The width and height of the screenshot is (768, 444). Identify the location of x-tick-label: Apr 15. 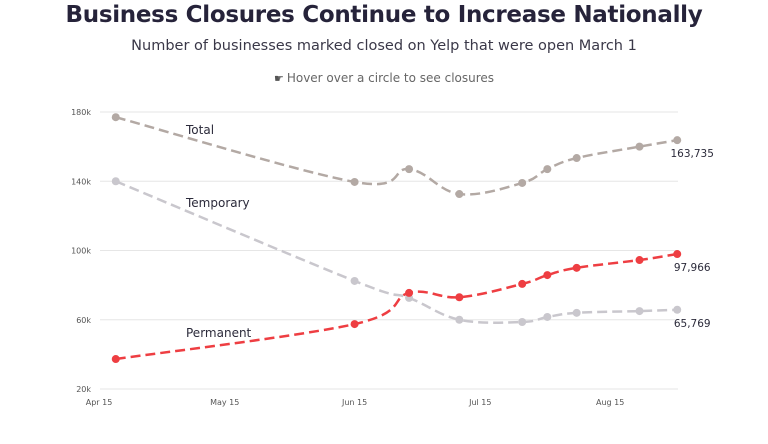
(99, 402).